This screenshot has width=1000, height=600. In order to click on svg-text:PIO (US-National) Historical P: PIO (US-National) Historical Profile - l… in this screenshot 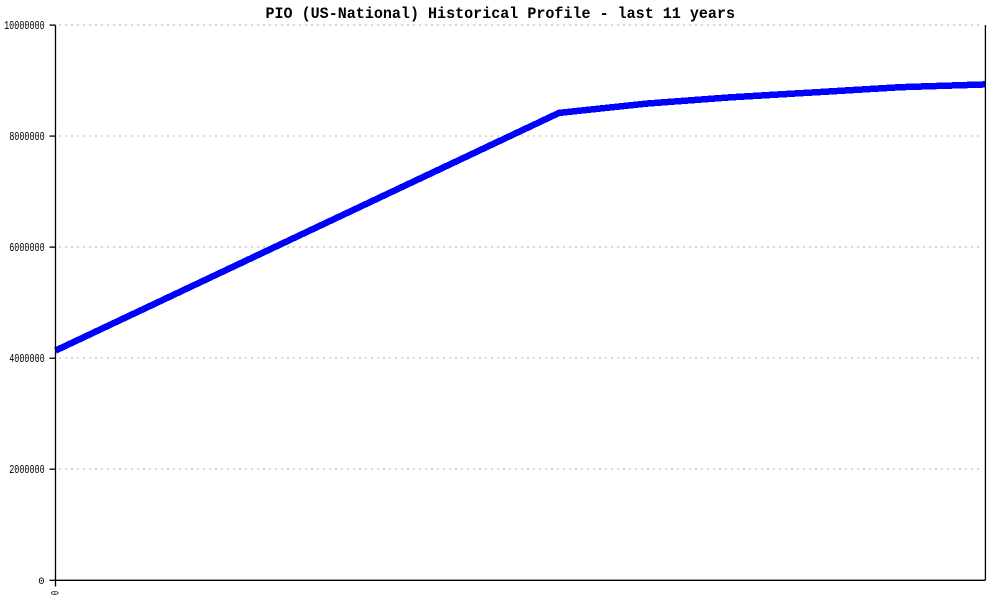, I will do `click(501, 14)`.